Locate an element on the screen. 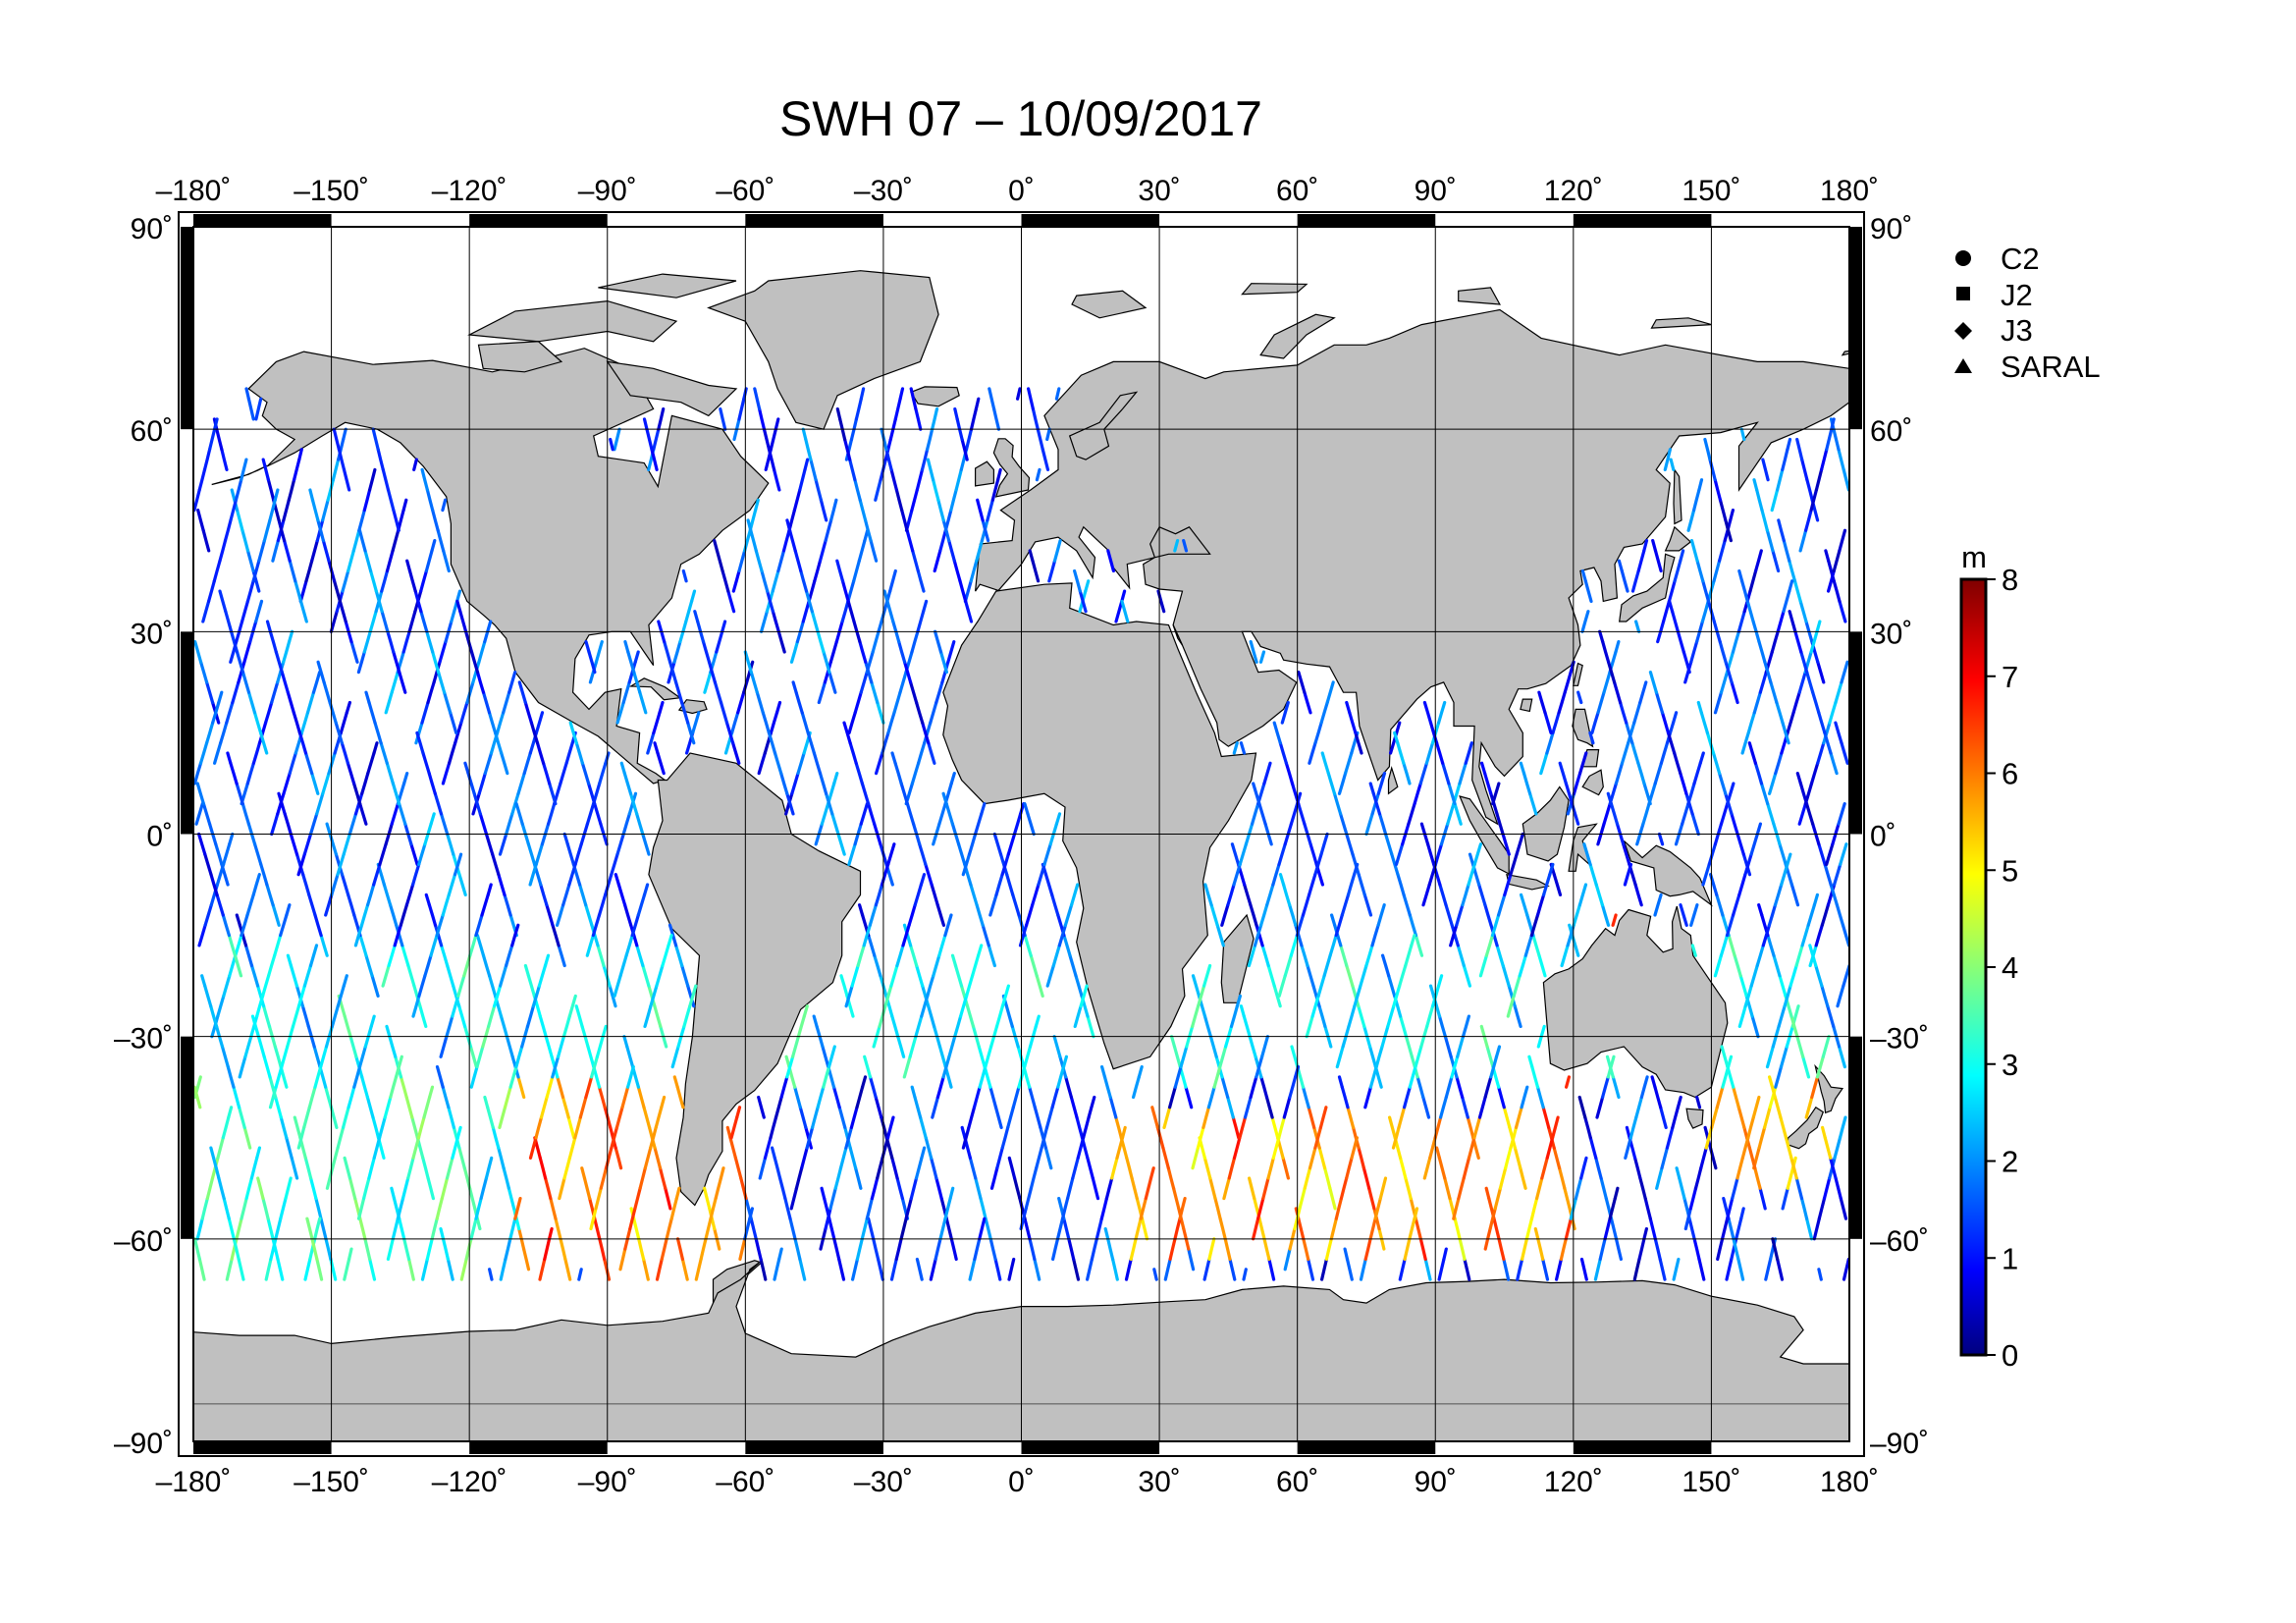 The height and width of the screenshot is (1623, 2296). frame-segment-top is located at coordinates (1090, 220).